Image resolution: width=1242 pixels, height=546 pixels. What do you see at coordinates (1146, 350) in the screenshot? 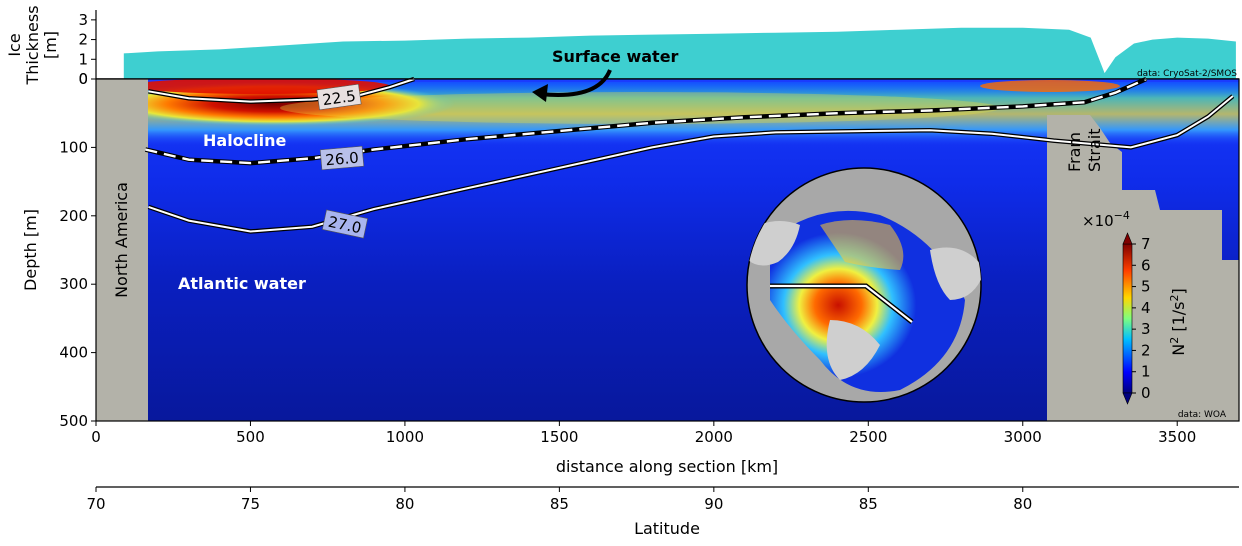
I see `colorbar-tick-label: 2` at bounding box center [1146, 350].